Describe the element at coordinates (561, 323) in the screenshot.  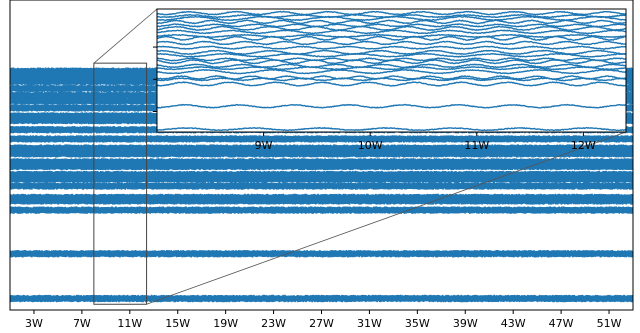
I see `x-tick-label: 47W` at that location.